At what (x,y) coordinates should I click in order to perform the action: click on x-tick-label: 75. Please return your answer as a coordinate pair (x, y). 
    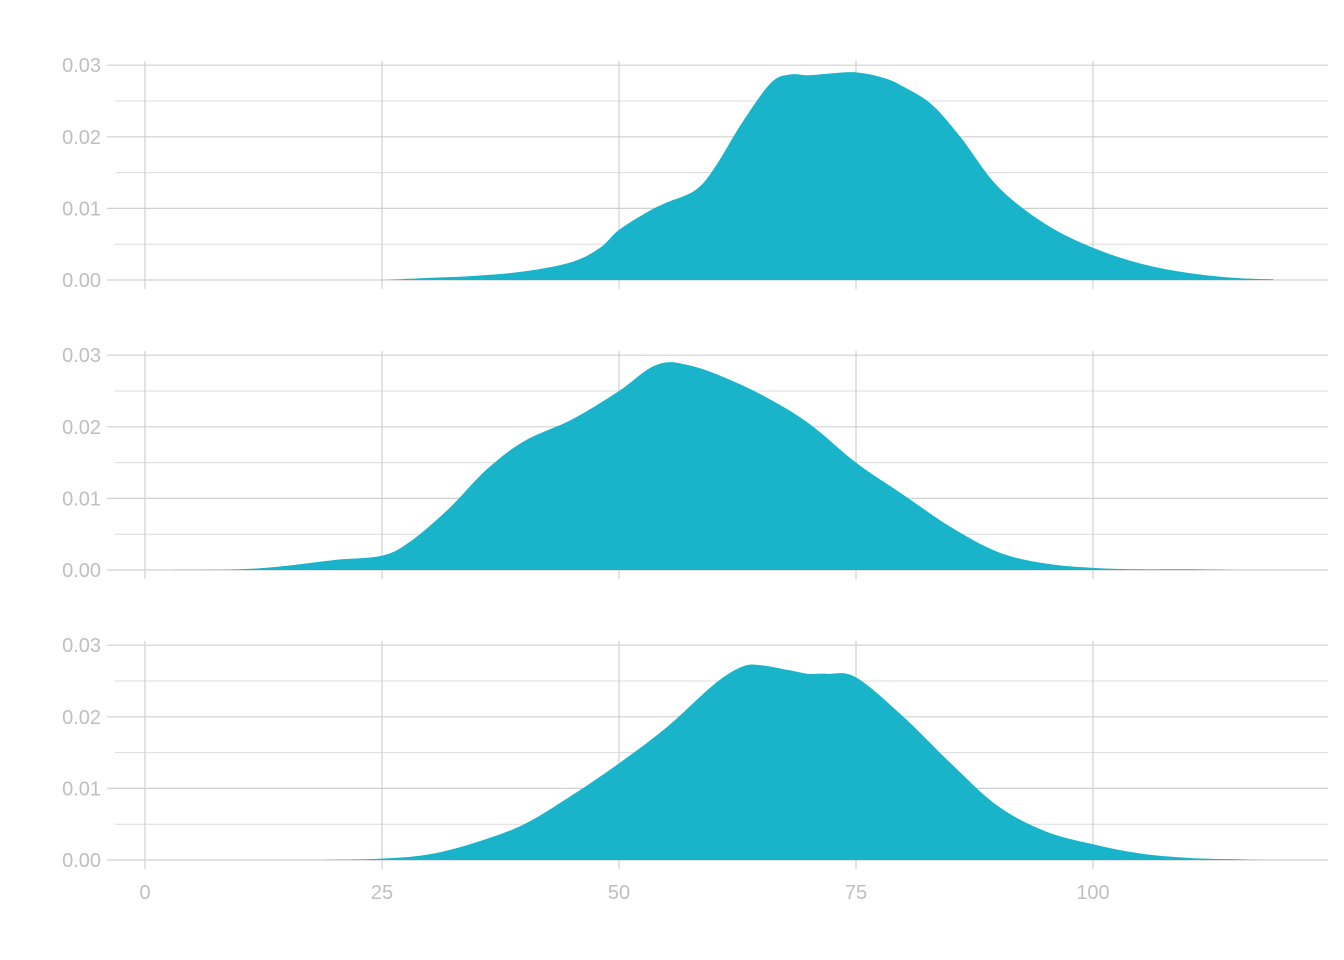
    Looking at the image, I should click on (856, 893).